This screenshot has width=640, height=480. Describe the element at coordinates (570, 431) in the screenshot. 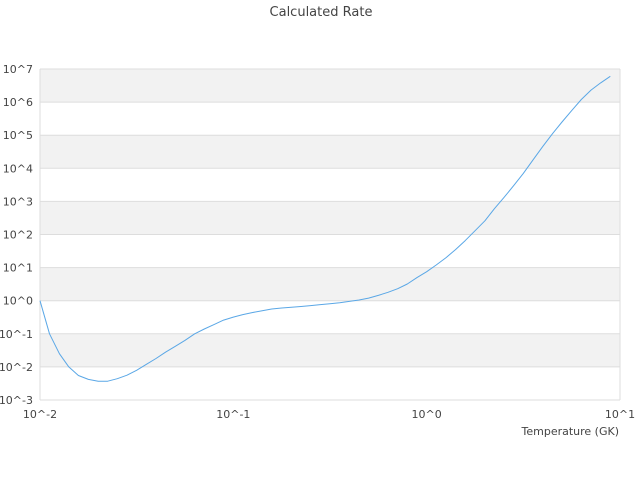

I see `x-axis-label: Temperature (GK)` at that location.